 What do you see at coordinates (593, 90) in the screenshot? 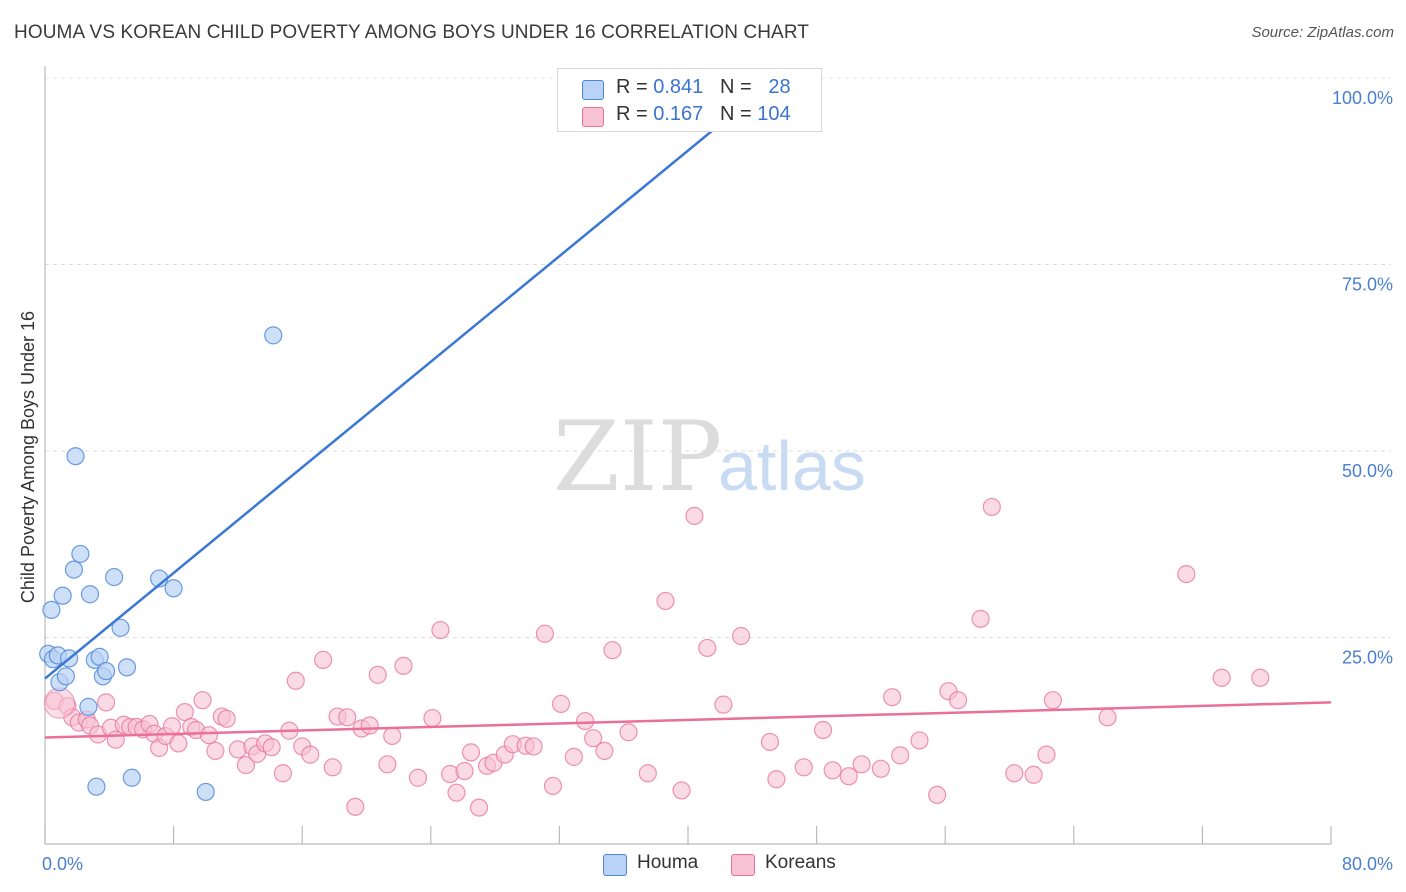
I see `houma-swatch` at bounding box center [593, 90].